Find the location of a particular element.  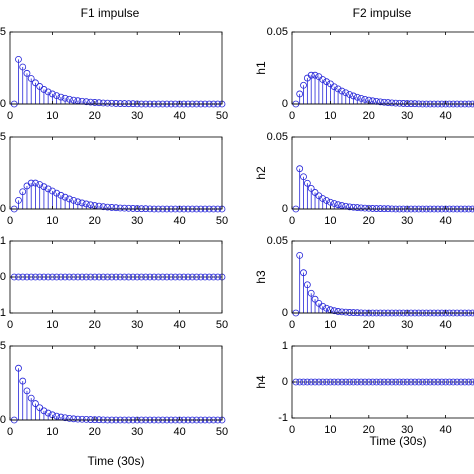

y-tick-label: 1 is located at coordinates (285, 346).